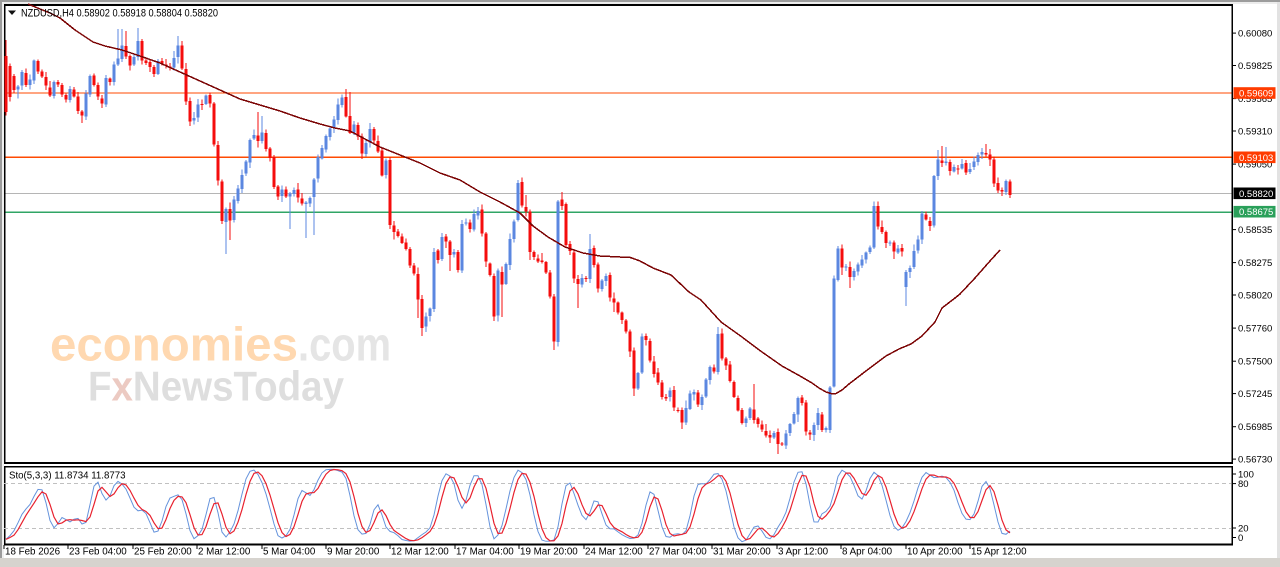 Image resolution: width=1280 pixels, height=567 pixels. Describe the element at coordinates (1255, 394) in the screenshot. I see `svg-text: 0.57245` at that location.